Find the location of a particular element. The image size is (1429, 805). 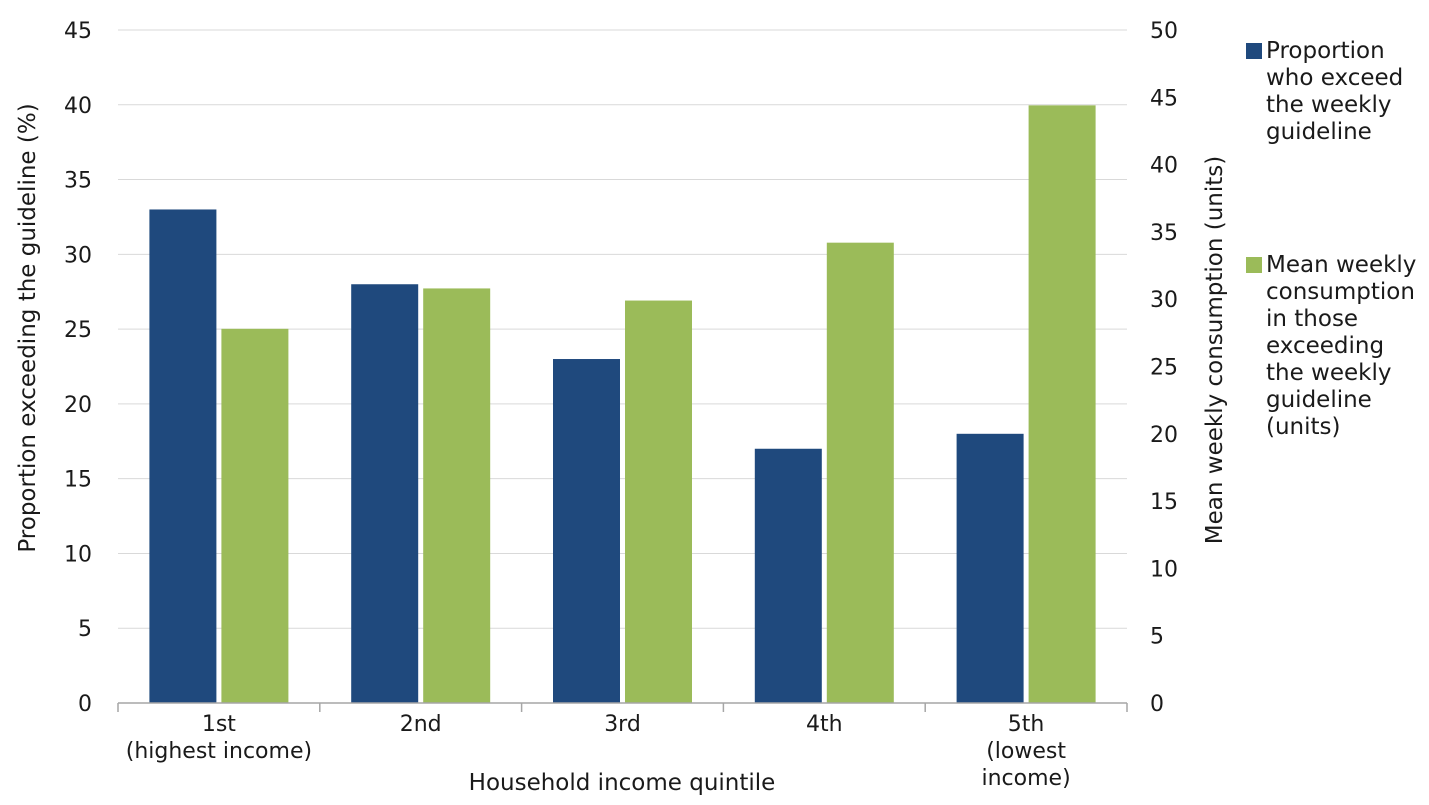

x-axis-title: Household income quintile is located at coordinates (622, 783).